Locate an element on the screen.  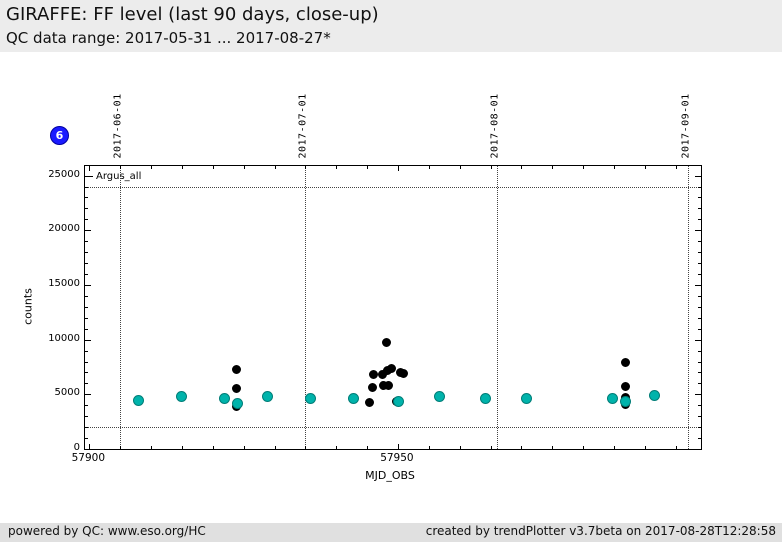
y-tick-label: 15000 is located at coordinates (64, 283).